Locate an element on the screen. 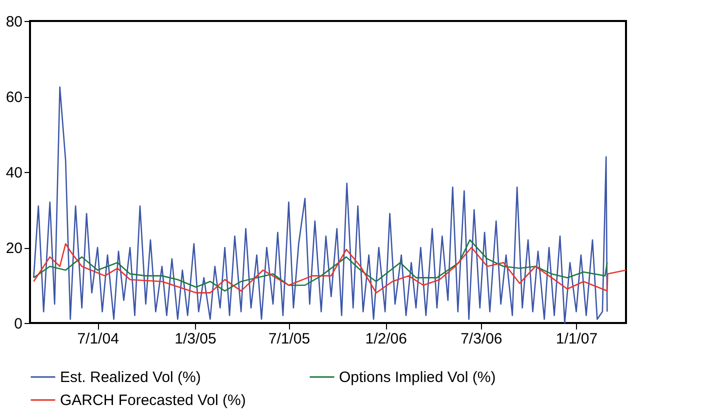  x-tick-label: 1/1/07 is located at coordinates (577, 339).